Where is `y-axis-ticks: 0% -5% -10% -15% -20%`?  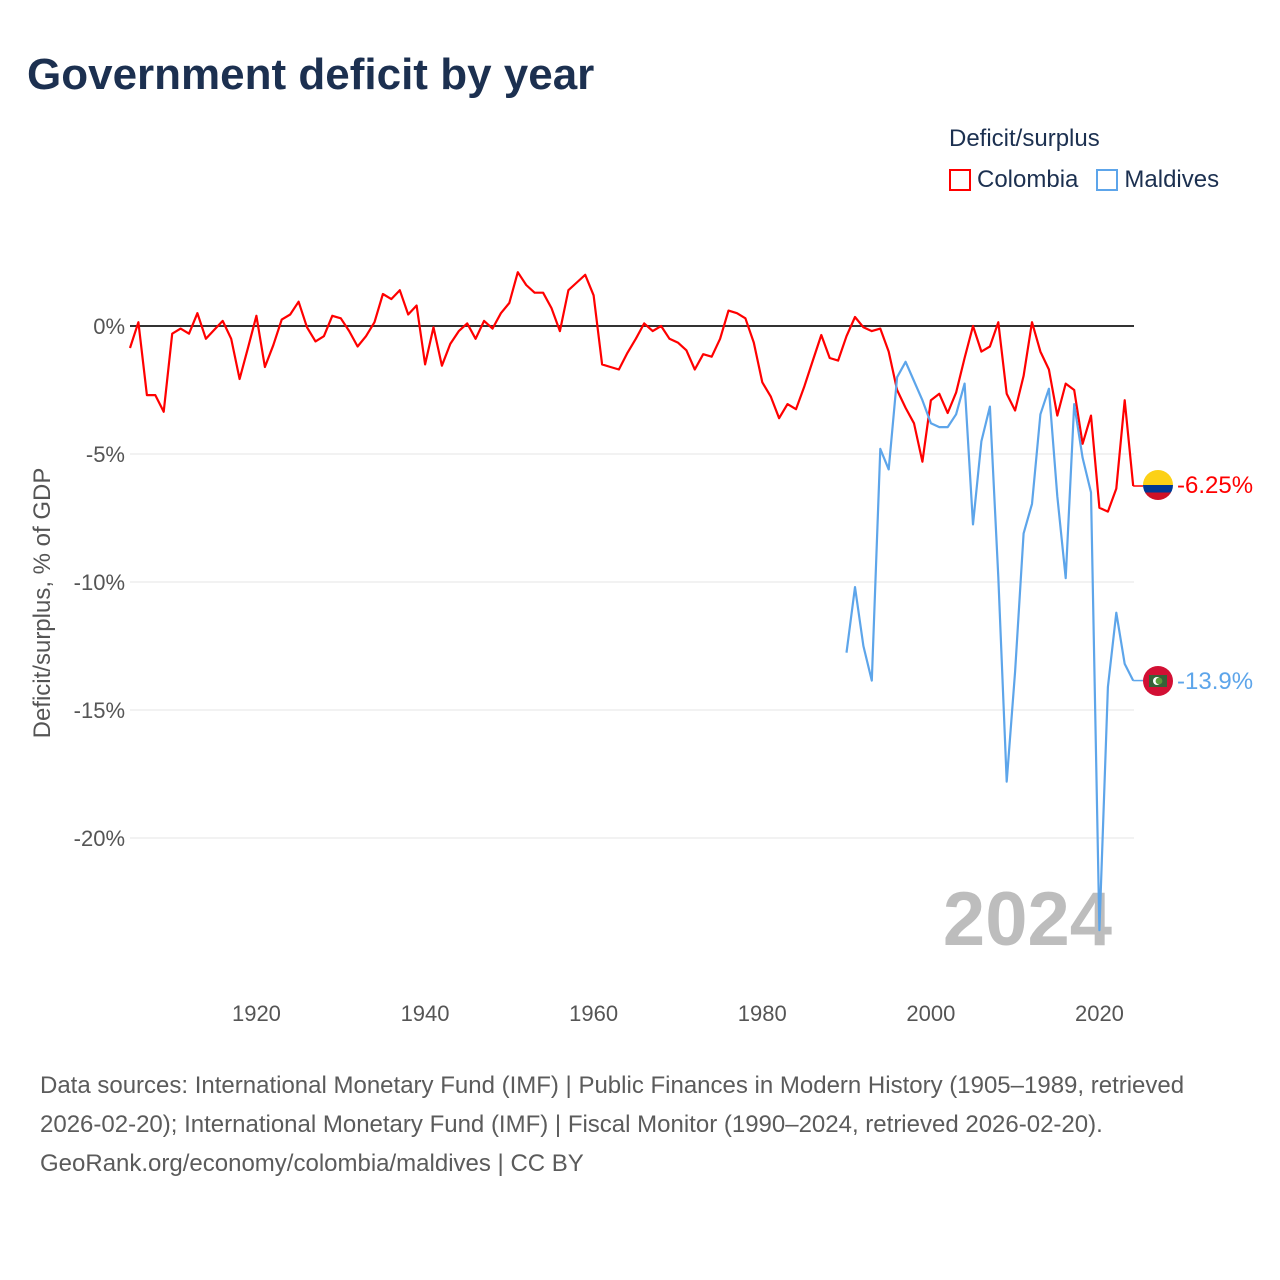
y-axis-ticks: 0% -5% -10% -15% -20% is located at coordinates (99, 582).